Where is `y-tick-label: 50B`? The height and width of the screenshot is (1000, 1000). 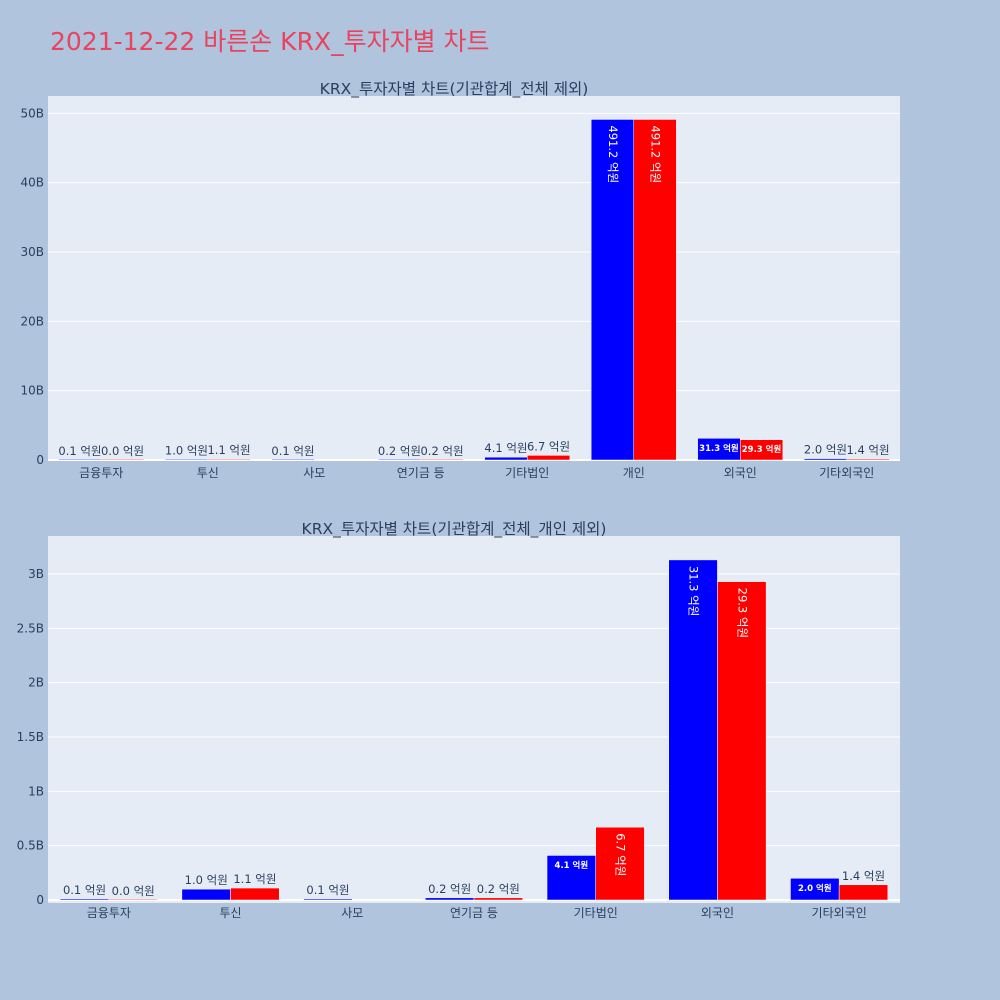
y-tick-label: 50B is located at coordinates (32, 113).